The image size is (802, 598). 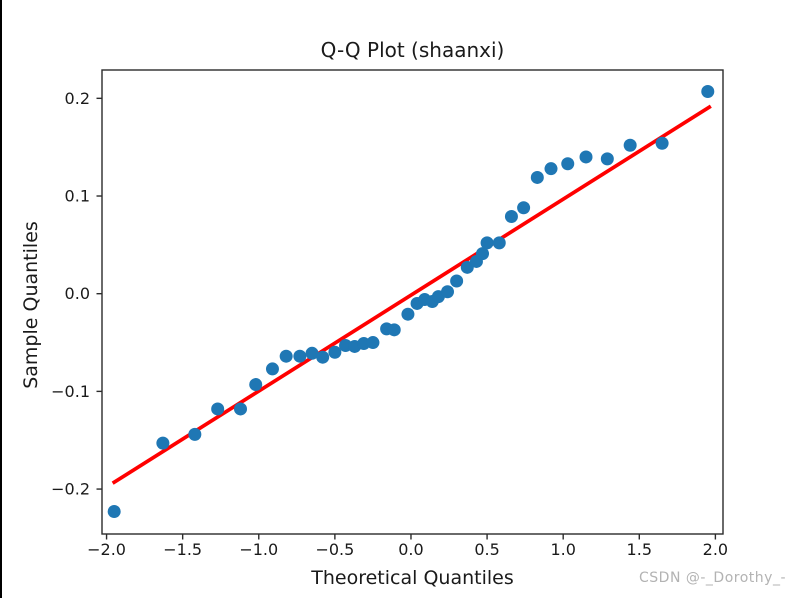 I want to click on y-tick-label: −0.2, so click(x=70, y=489).